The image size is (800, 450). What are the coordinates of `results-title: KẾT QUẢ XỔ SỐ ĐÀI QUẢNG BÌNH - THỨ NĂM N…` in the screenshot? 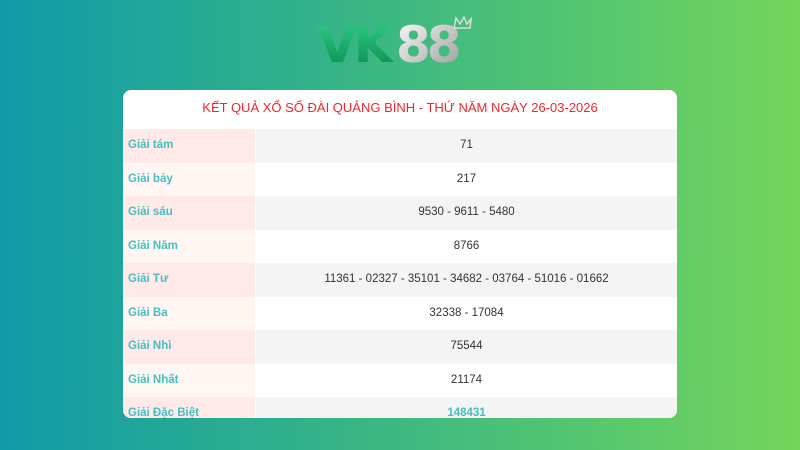 It's located at (400, 107).